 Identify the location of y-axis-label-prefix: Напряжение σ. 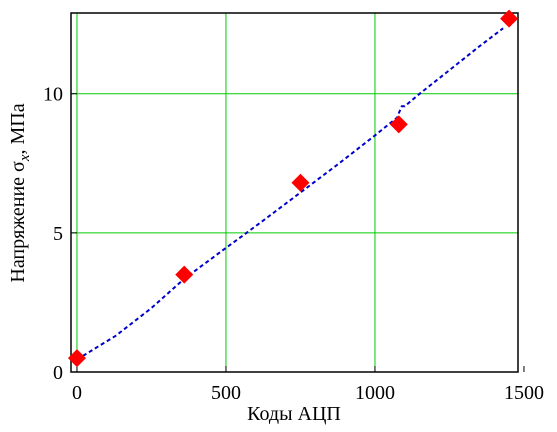
(18, 222).